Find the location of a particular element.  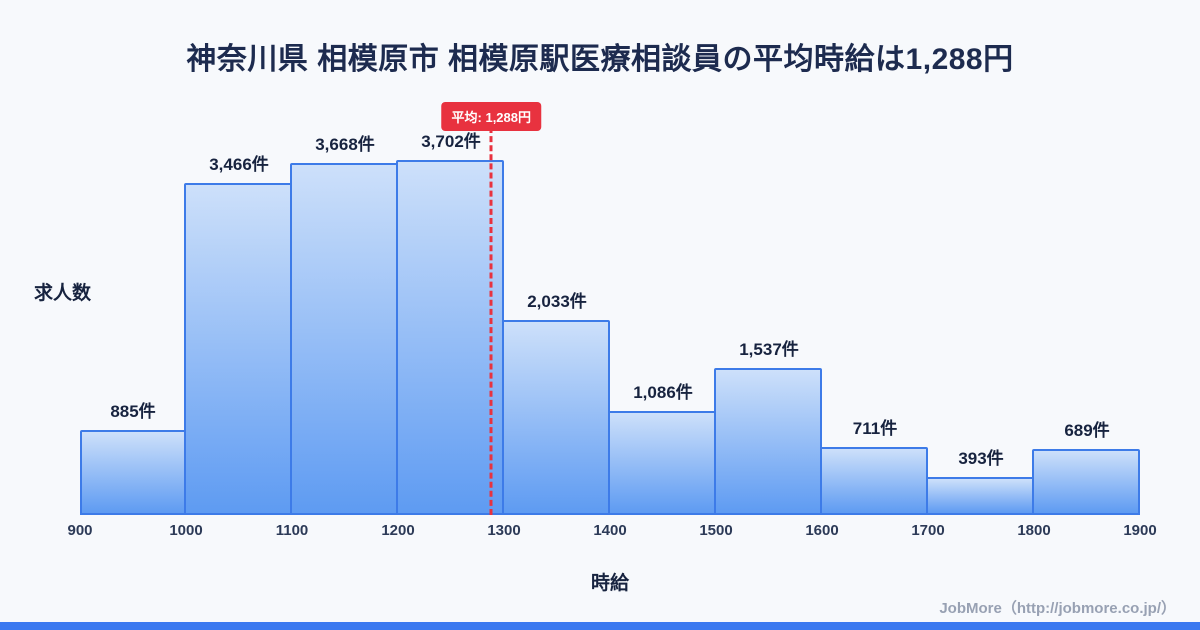

bar-value-label: 1,537件 is located at coordinates (769, 349).